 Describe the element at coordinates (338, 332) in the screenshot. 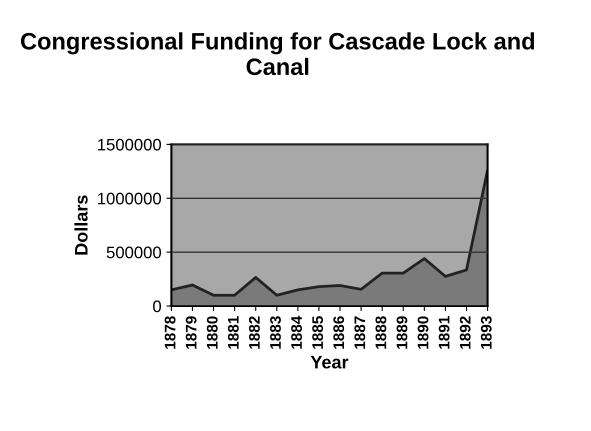

I see `x-tick-label: 1886` at that location.